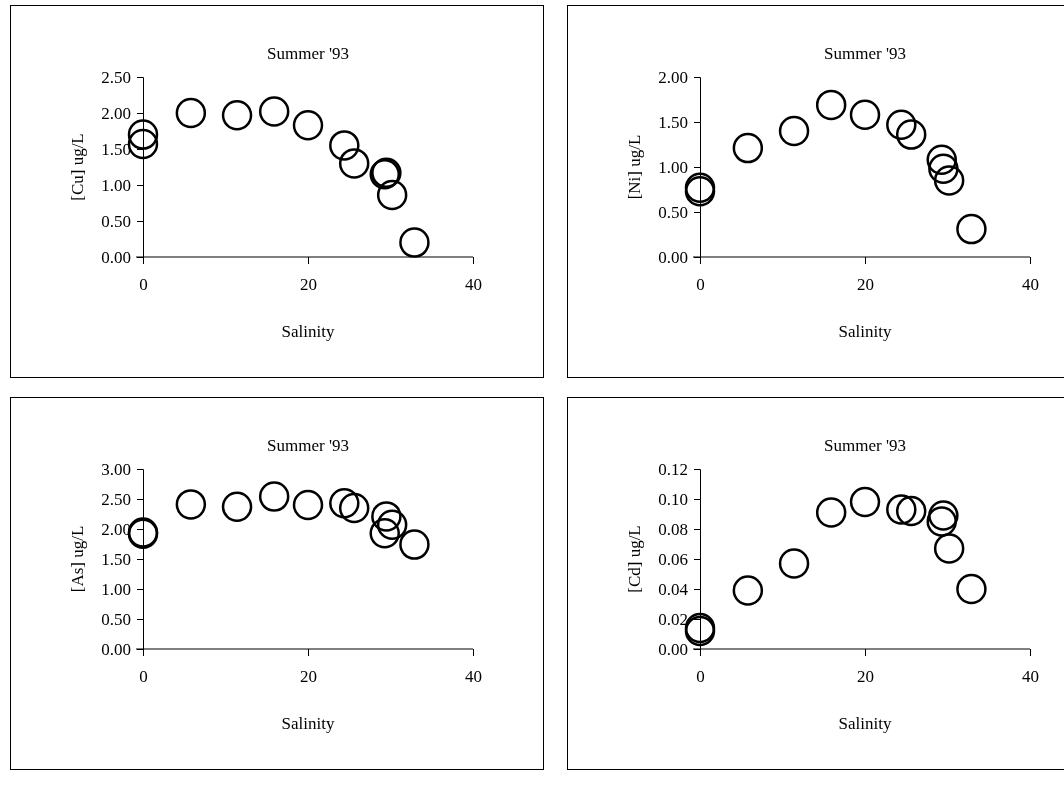 The height and width of the screenshot is (791, 1064). I want to click on y-tick-label: 0.08, so click(673, 529).